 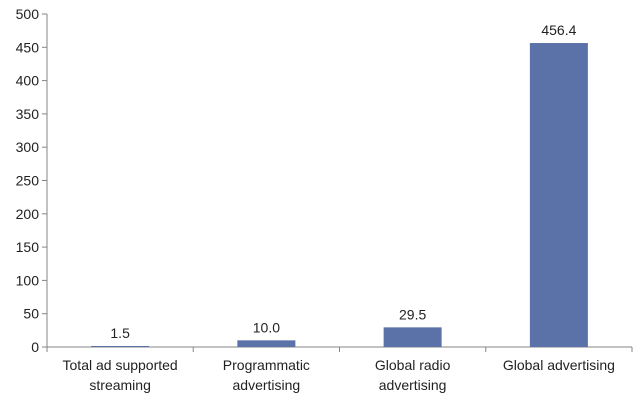 What do you see at coordinates (31, 314) in the screenshot?
I see `y-tick-label: 50` at bounding box center [31, 314].